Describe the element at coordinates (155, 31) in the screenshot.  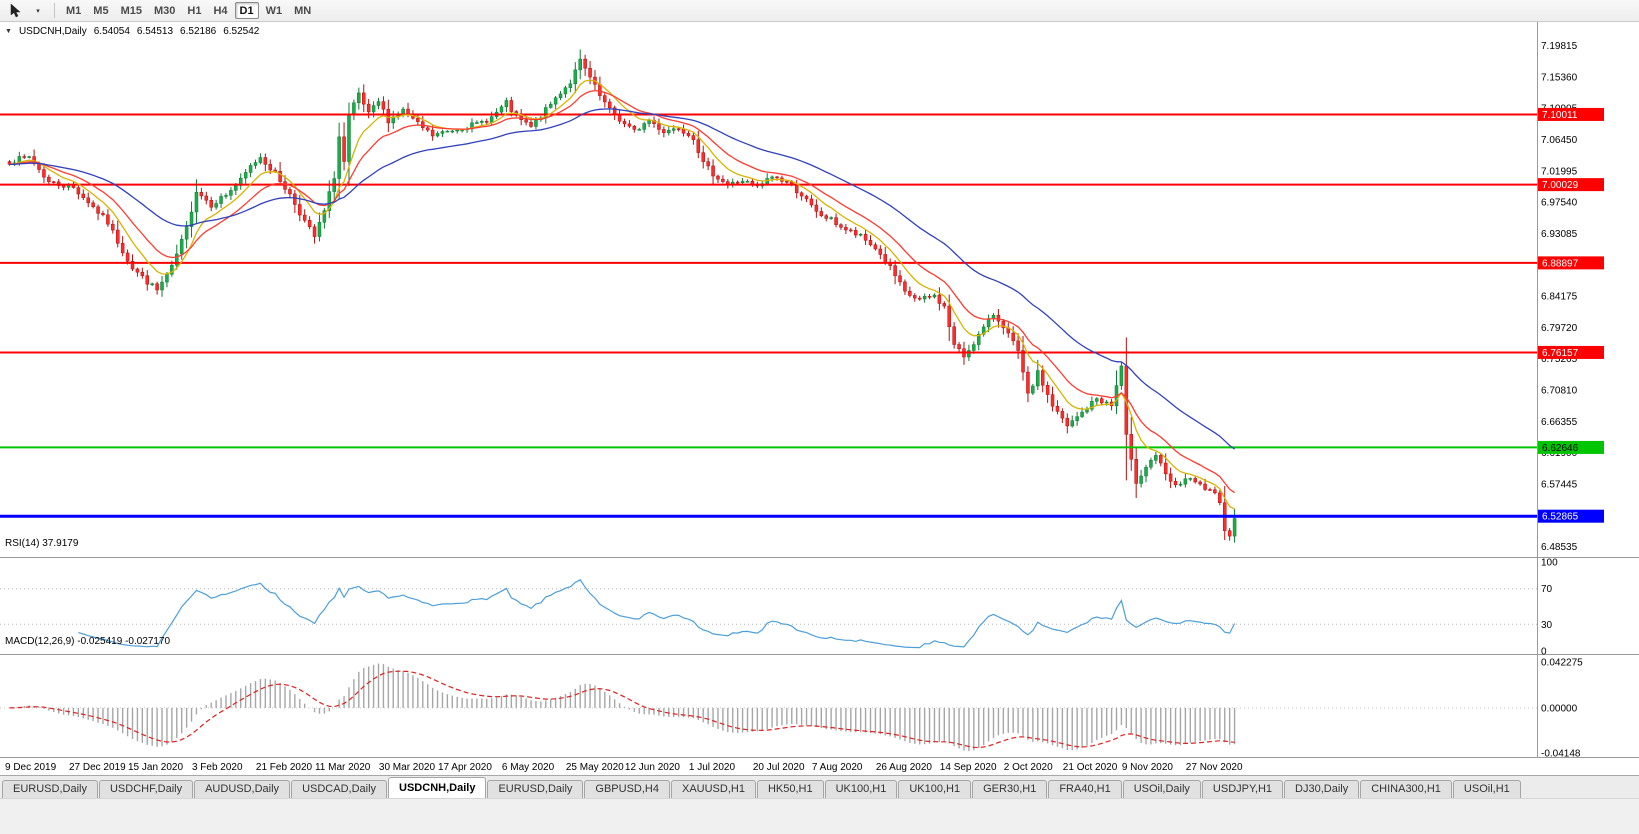
I see `ohlc-high: 6.54513` at that location.